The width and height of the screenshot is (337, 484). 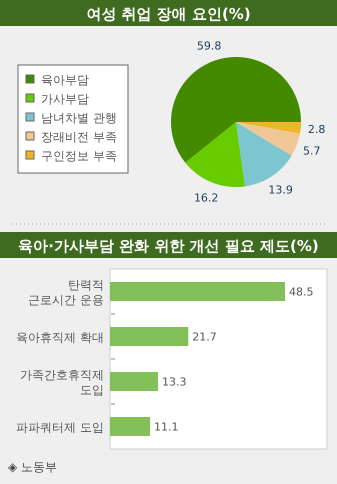 I want to click on legend-label: 남녀차별 관행, so click(x=79, y=118).